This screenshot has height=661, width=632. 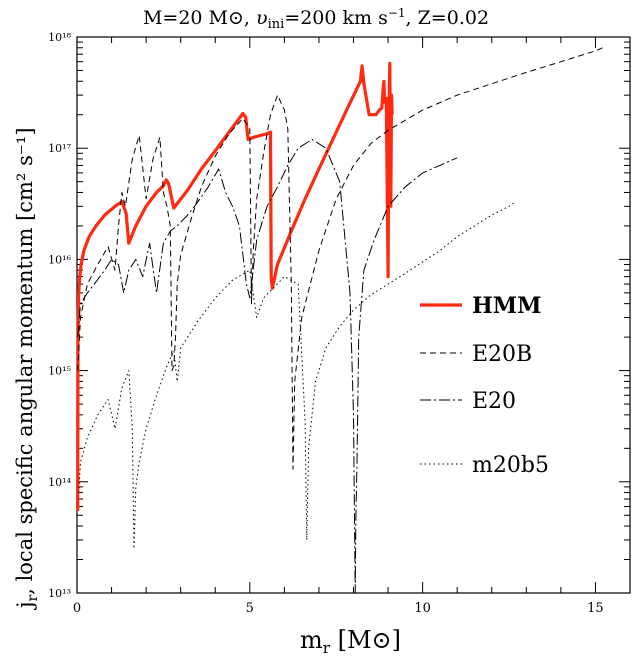 What do you see at coordinates (59, 148) in the screenshot?
I see `y-tick-label: 10¹⁷` at bounding box center [59, 148].